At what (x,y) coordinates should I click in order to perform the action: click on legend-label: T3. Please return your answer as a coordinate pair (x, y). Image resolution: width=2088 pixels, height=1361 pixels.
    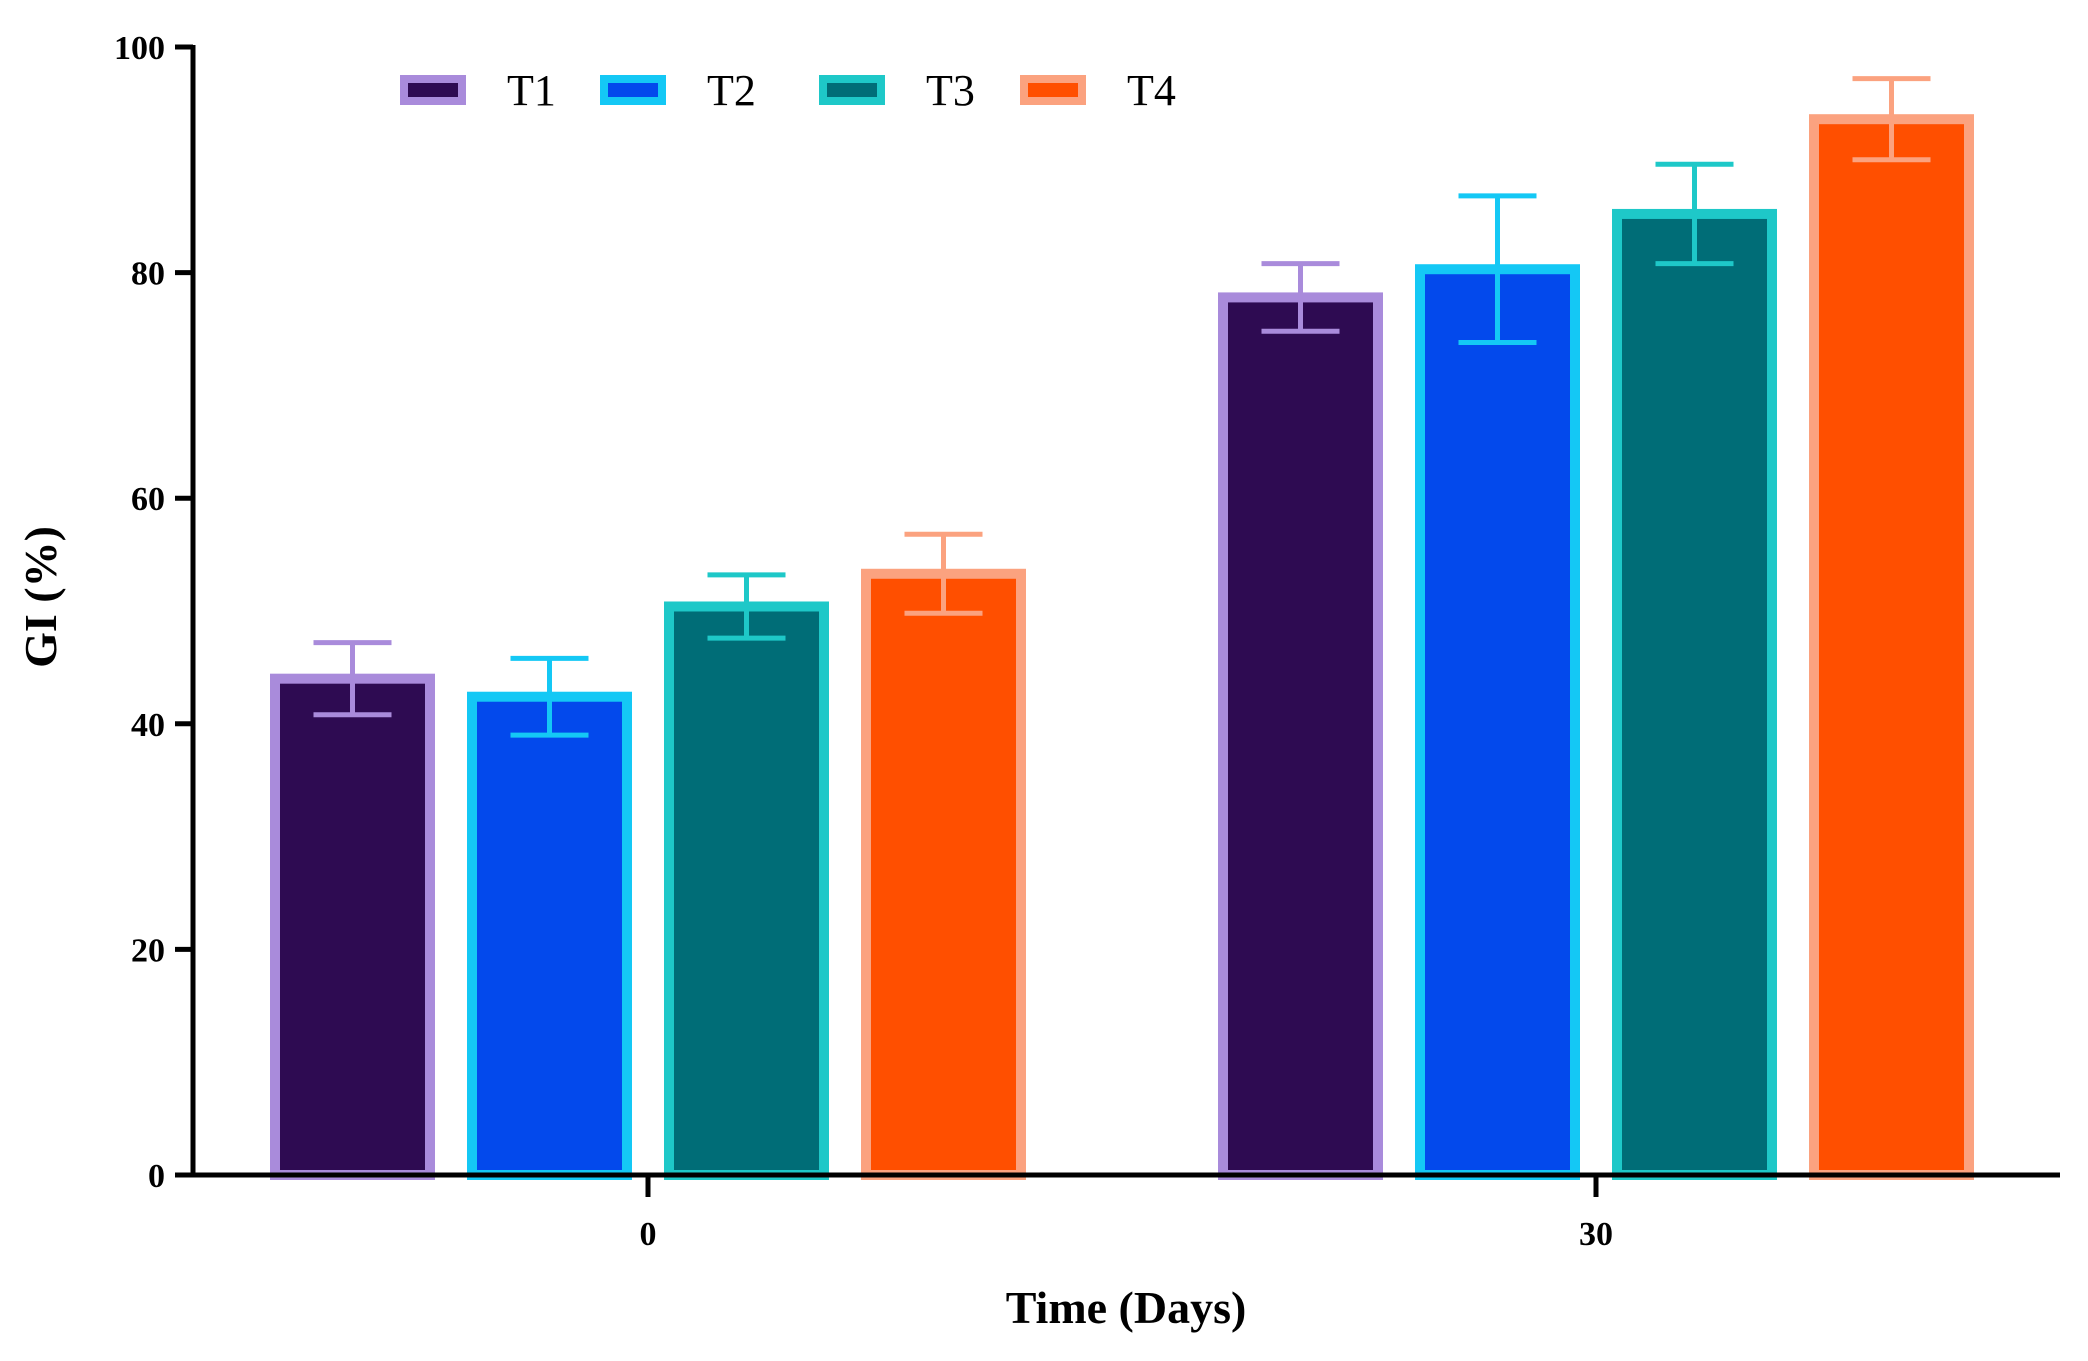
    Looking at the image, I should click on (950, 90).